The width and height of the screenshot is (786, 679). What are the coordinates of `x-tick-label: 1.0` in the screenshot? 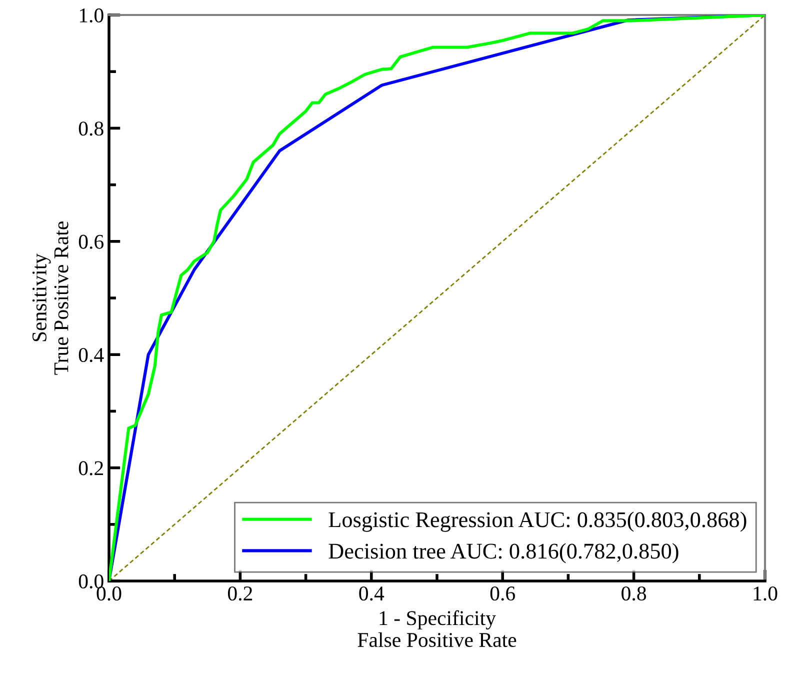 It's located at (766, 593).